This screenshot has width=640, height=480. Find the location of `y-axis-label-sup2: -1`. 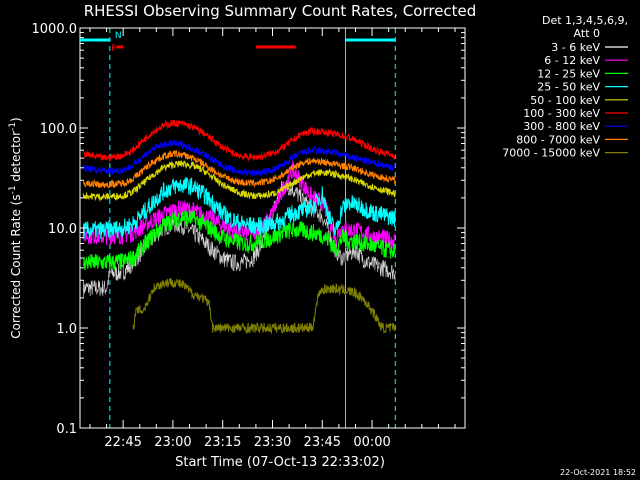

y-axis-label-sup2: -1 is located at coordinates (13, 126).